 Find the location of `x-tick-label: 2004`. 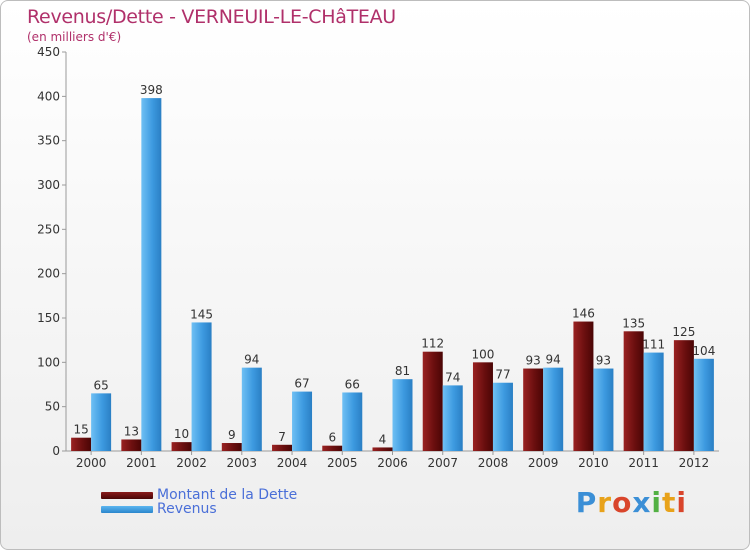

x-tick-label: 2004 is located at coordinates (292, 463).